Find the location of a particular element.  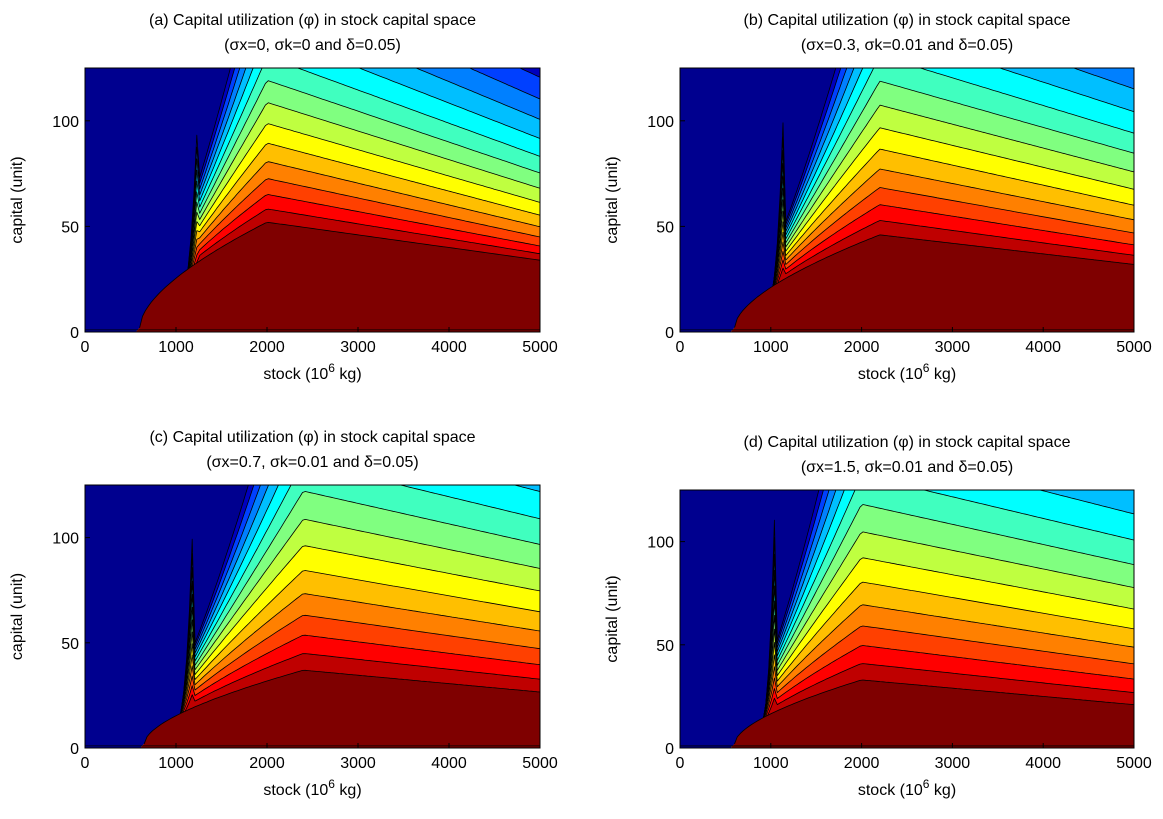

chart-subtitle: (σx=0, σk=0 and δ=0.05) is located at coordinates (312, 45).